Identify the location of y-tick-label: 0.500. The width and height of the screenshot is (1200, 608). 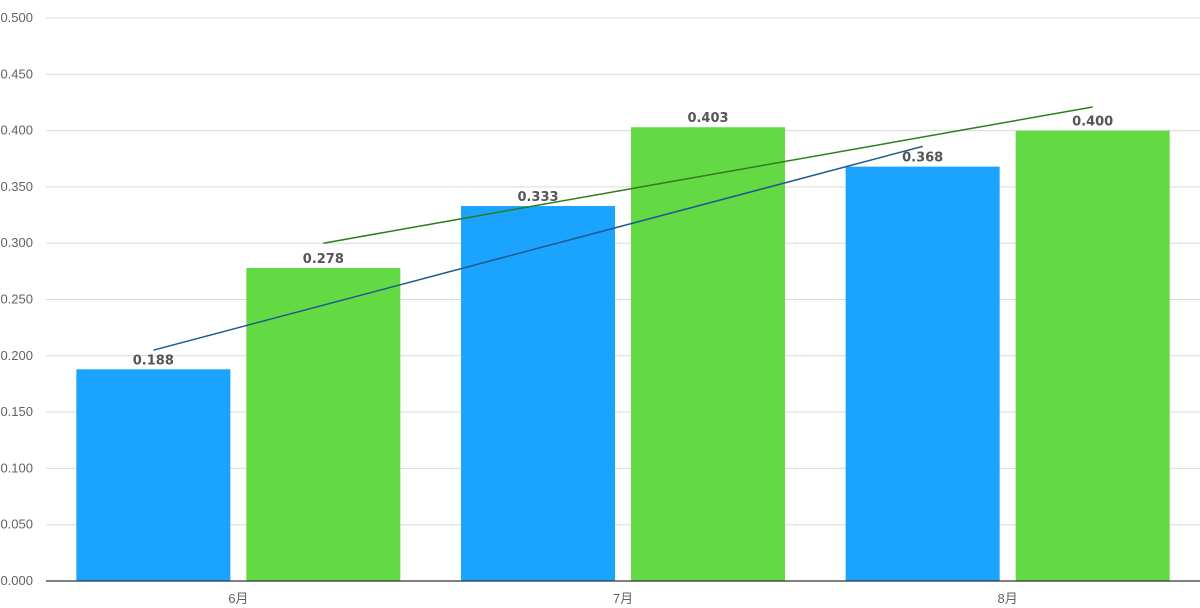
(16, 17).